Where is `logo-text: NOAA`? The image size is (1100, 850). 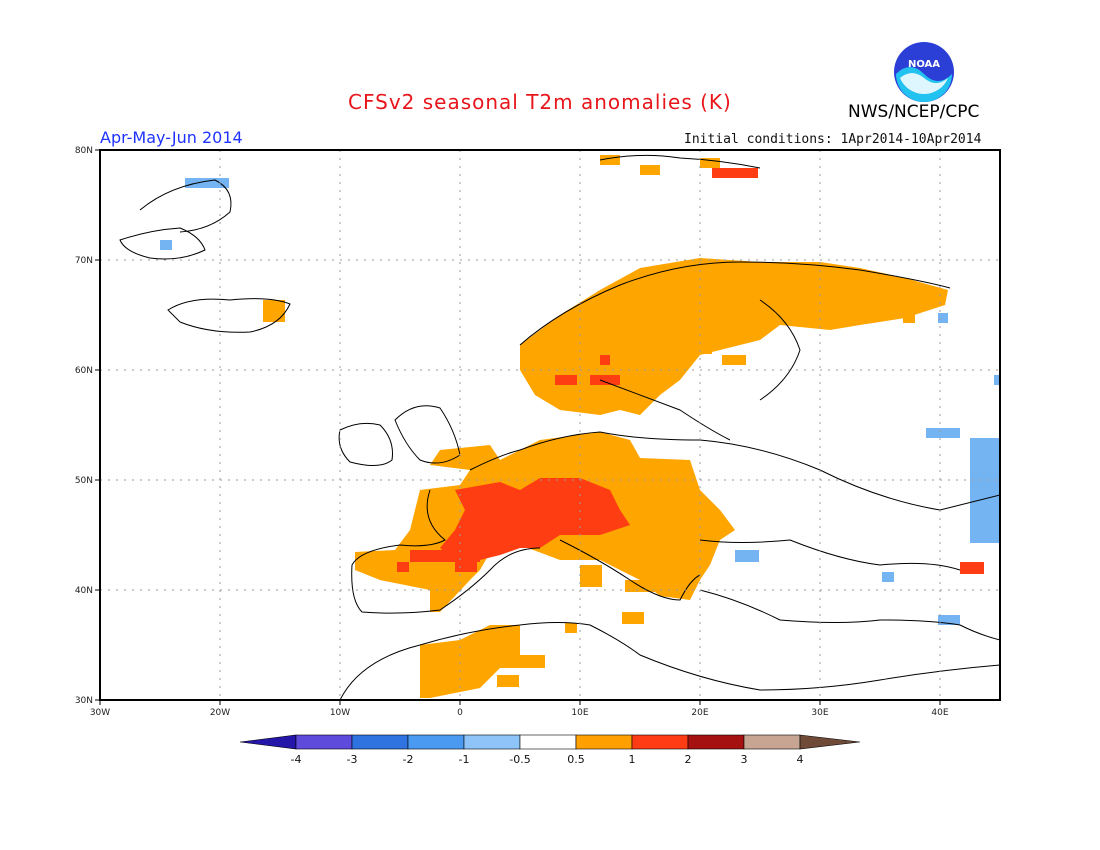 logo-text: NOAA is located at coordinates (924, 64).